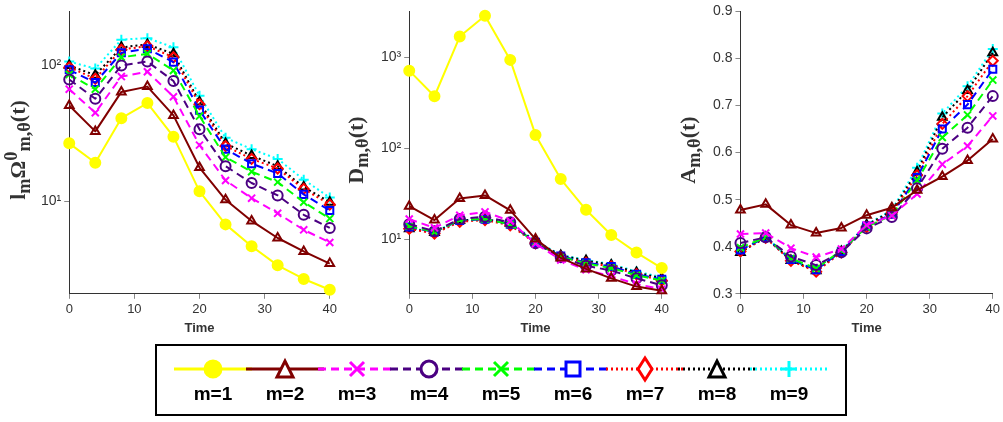  What do you see at coordinates (429, 394) in the screenshot?
I see `legend-label: m=4` at bounding box center [429, 394].